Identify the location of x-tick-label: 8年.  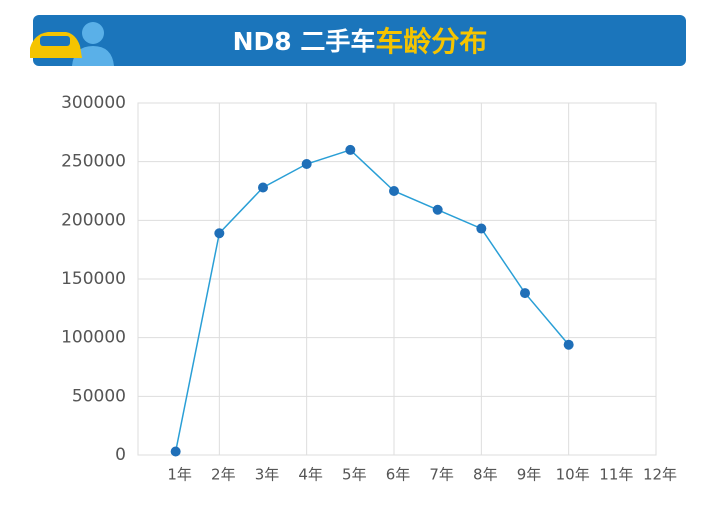
(485, 475).